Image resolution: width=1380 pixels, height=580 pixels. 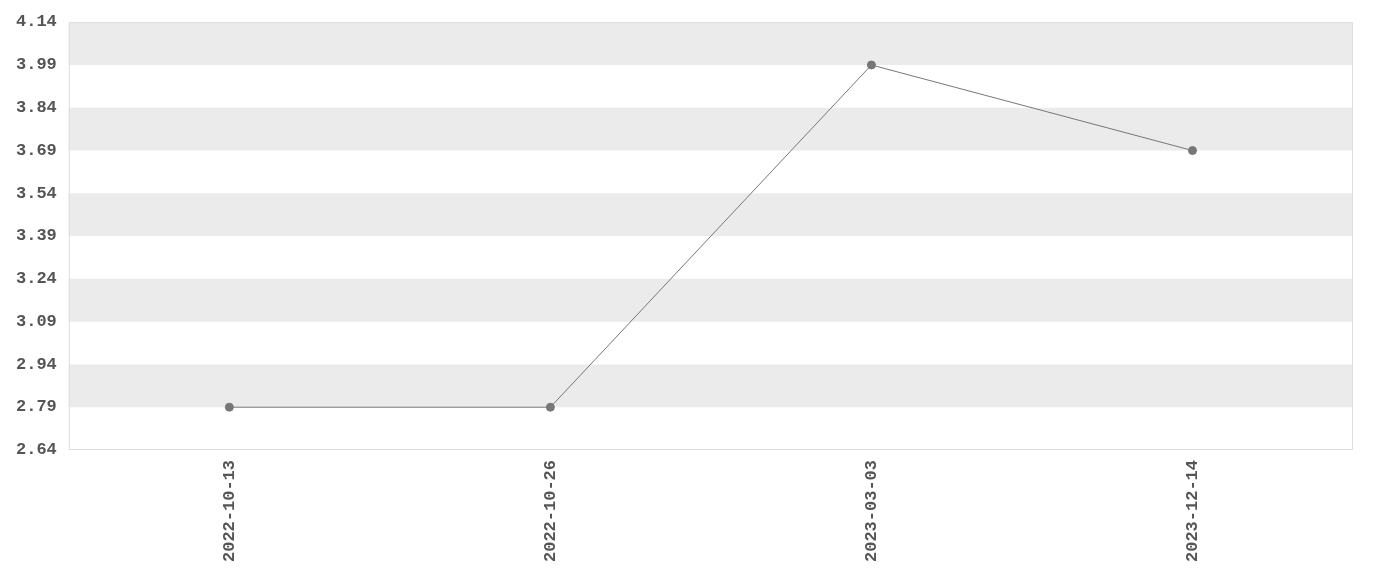 I want to click on y-tick-label: 3.54, so click(x=36, y=193).